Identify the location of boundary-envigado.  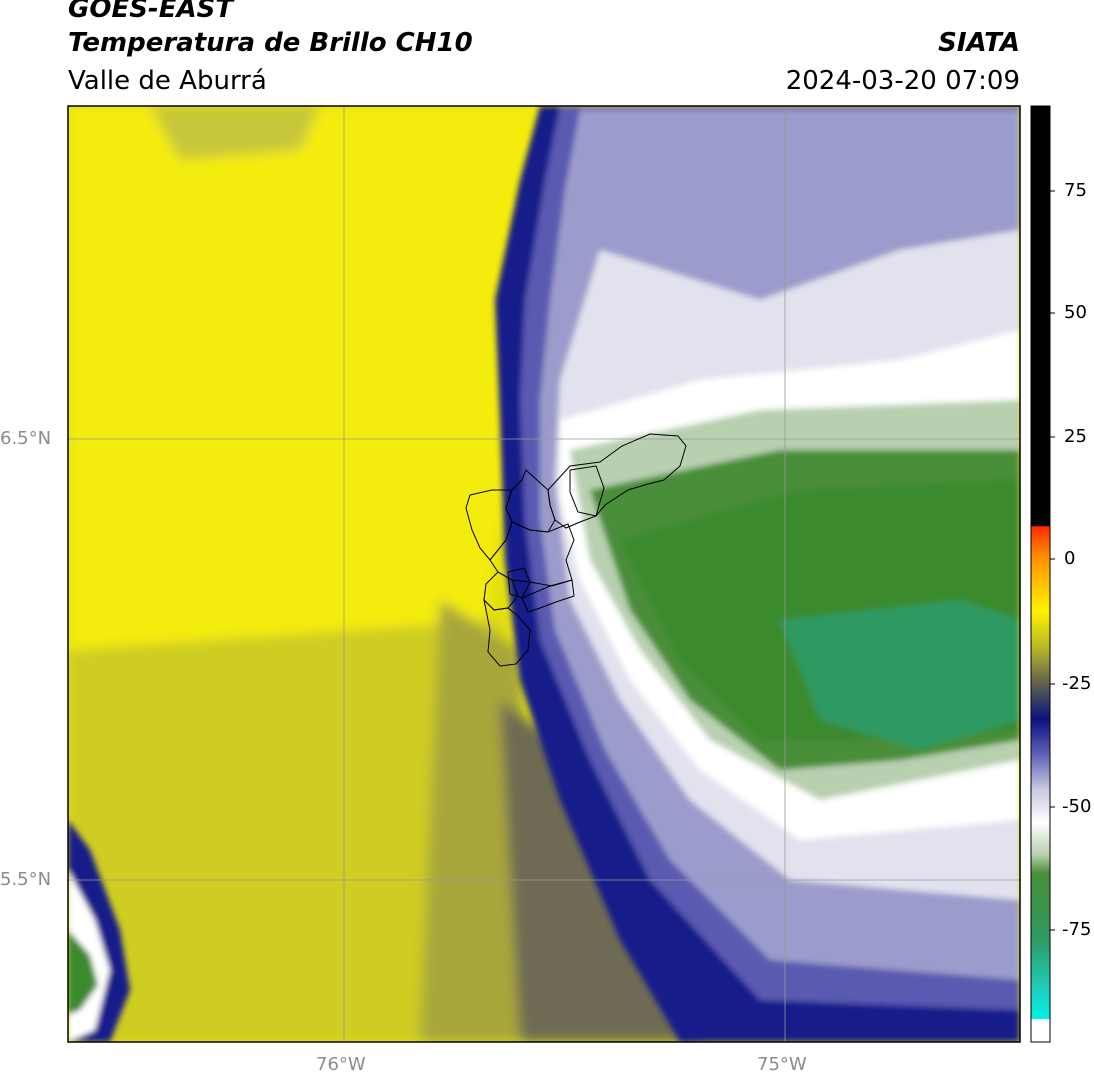
(519, 583).